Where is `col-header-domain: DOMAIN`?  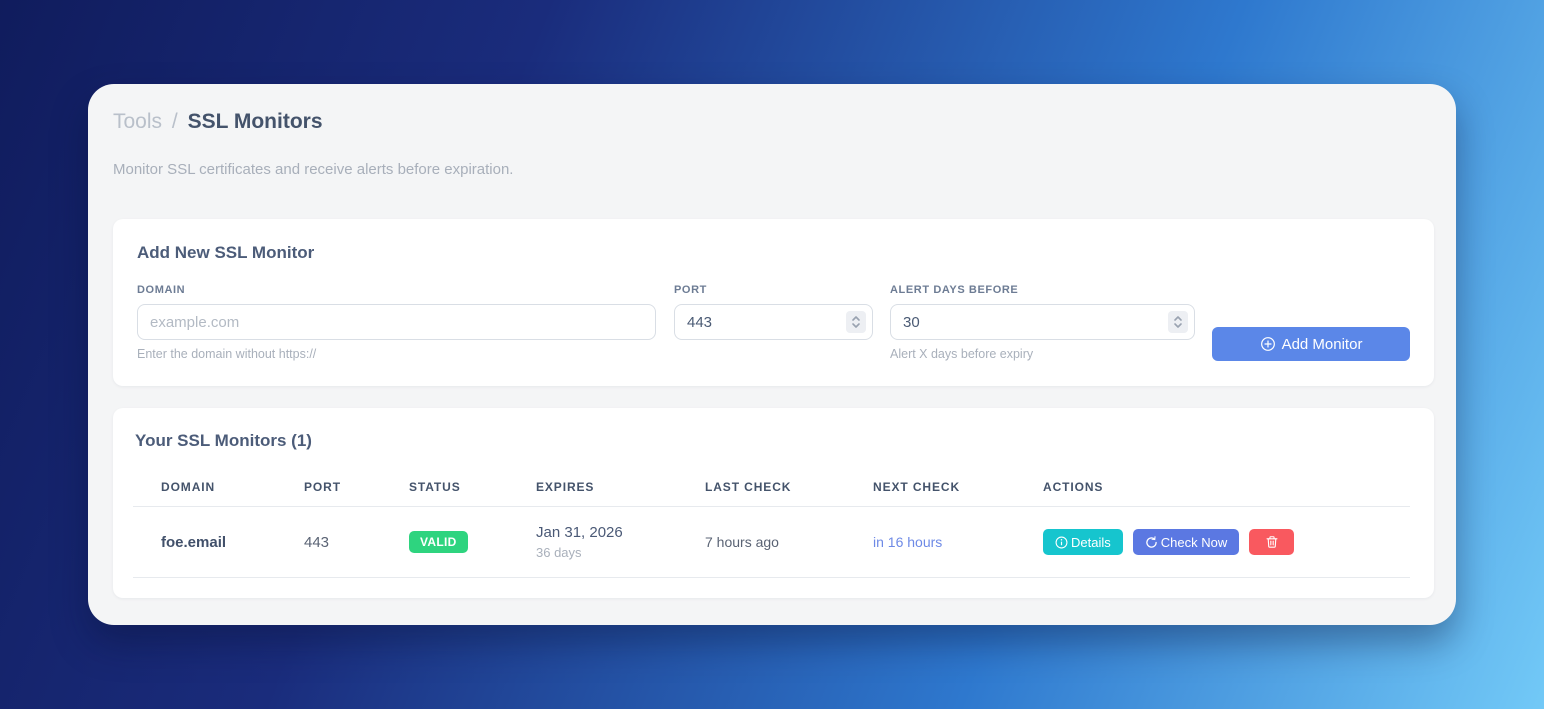 col-header-domain: DOMAIN is located at coordinates (204, 493).